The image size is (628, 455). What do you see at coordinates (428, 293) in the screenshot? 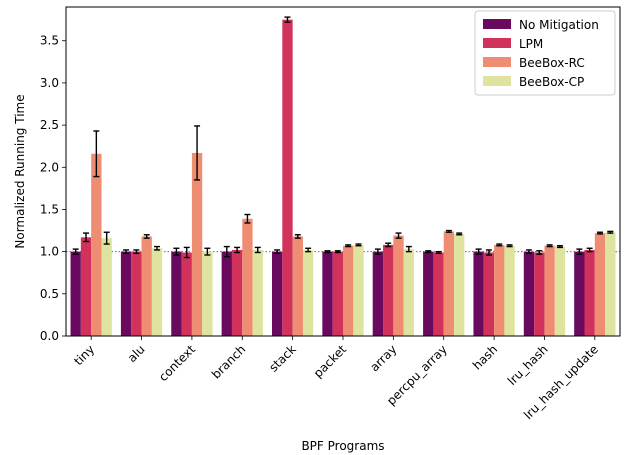
I see `bar-no-mitigation-percpu_array` at bounding box center [428, 293].